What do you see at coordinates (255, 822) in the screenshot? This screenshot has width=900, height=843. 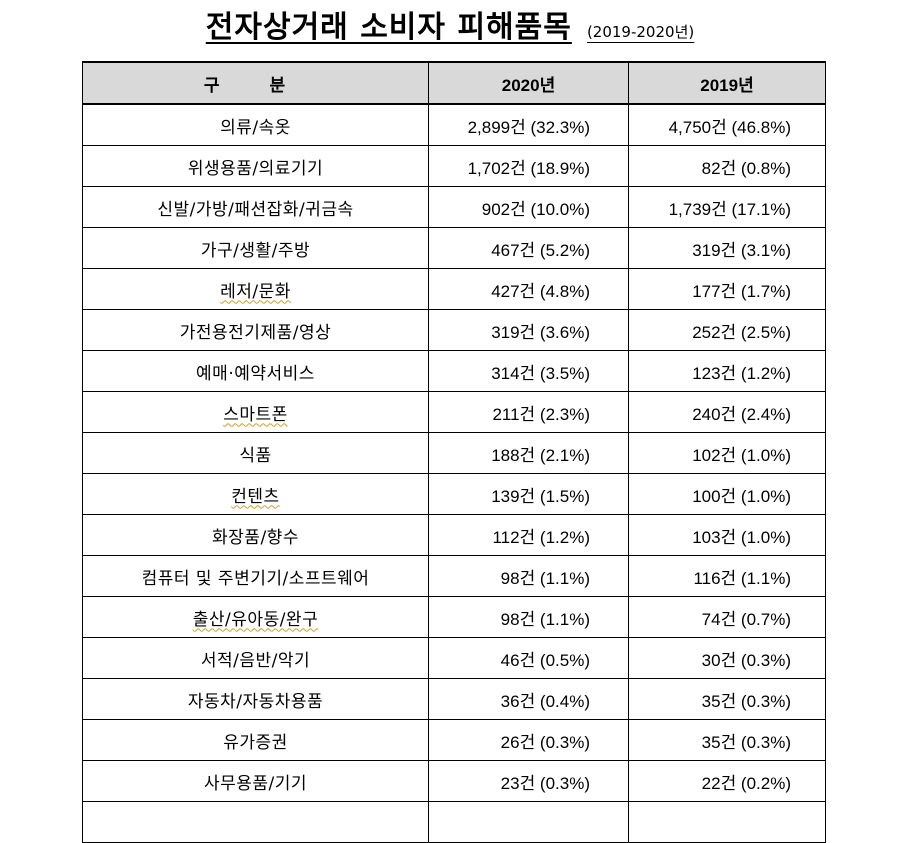 I see `row-category` at bounding box center [255, 822].